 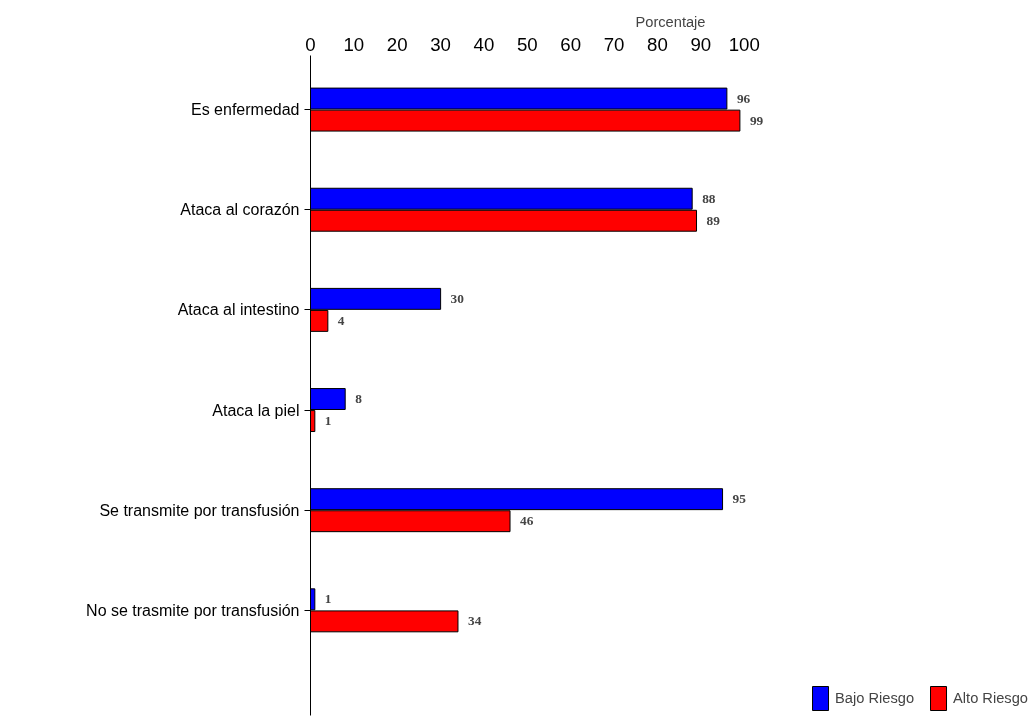 I want to click on x-tick-label: 30, so click(x=441, y=44).